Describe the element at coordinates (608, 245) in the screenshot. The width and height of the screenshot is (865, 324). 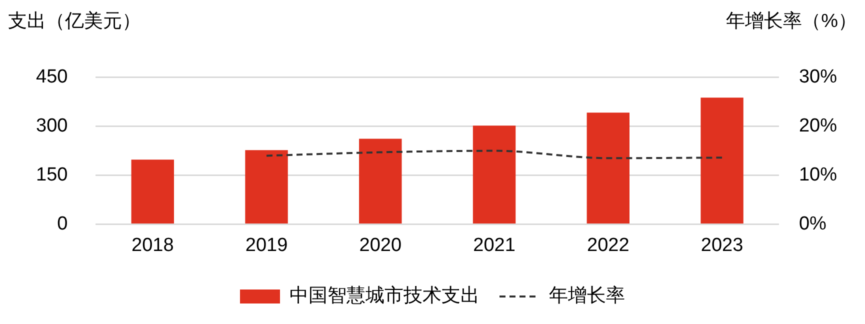
I see `x-tick-label: 2022` at that location.